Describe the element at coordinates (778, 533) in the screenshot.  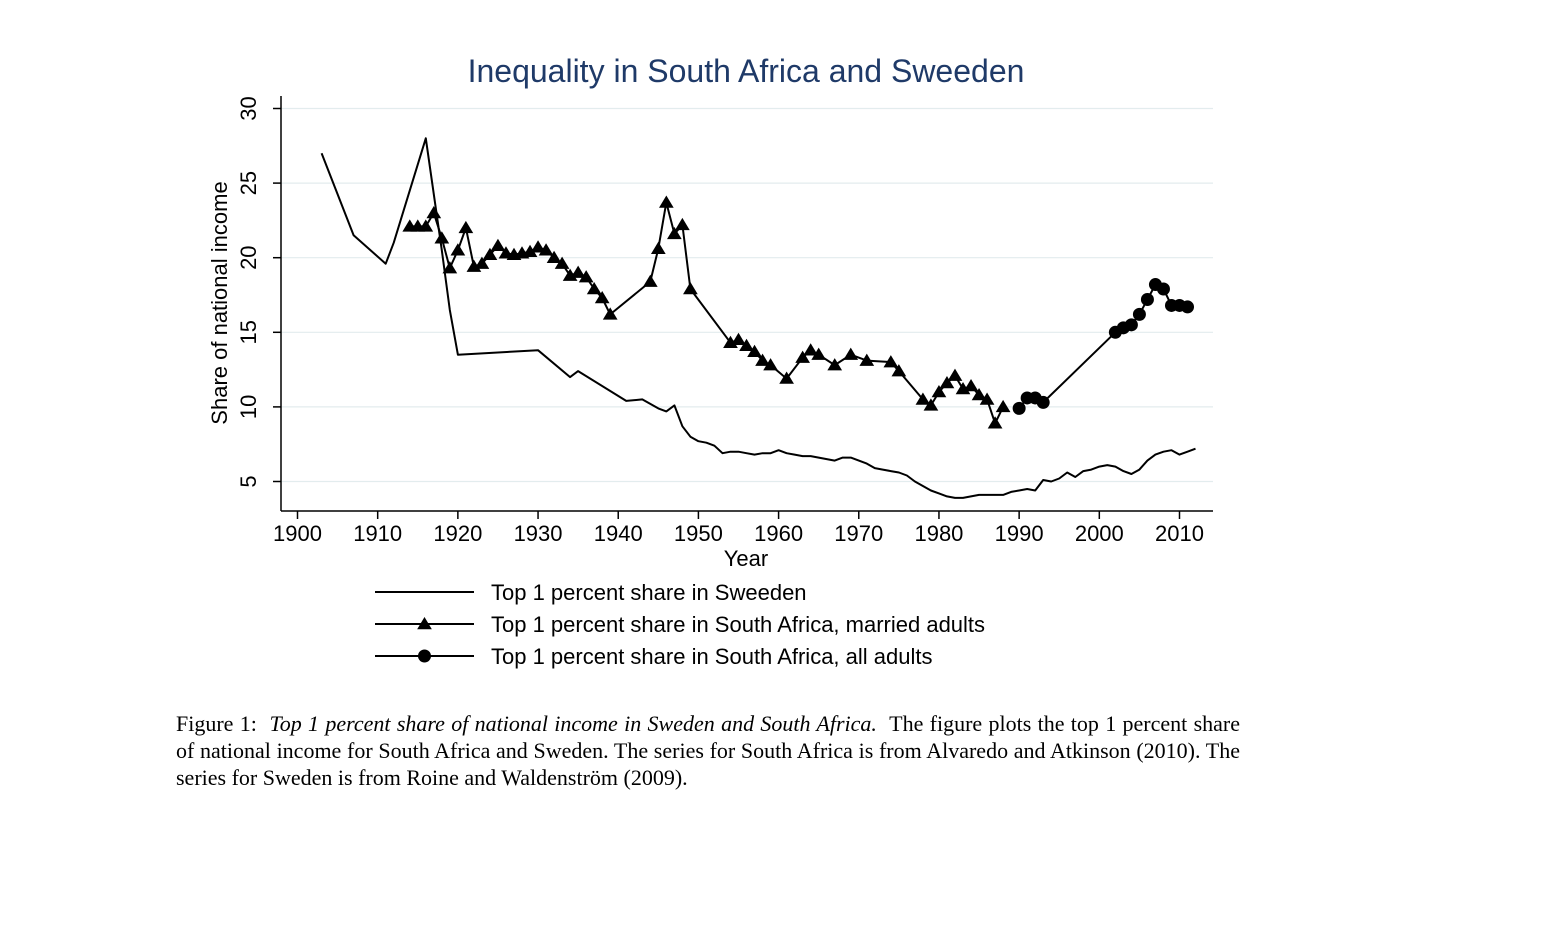
I see `x-tick-label: 1960` at that location.